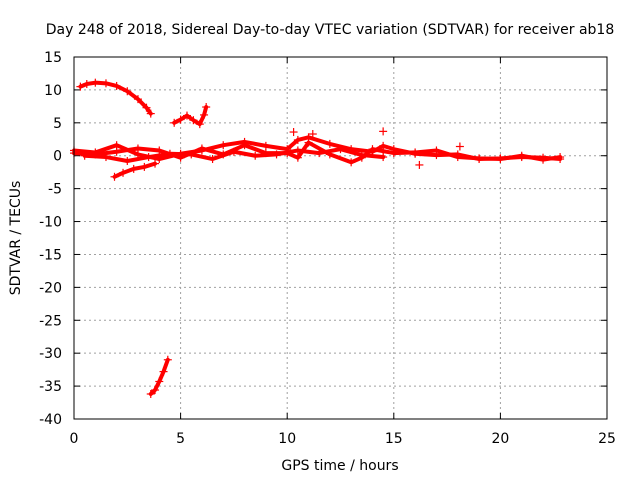  I want to click on x-tick-label: 15, so click(394, 439).